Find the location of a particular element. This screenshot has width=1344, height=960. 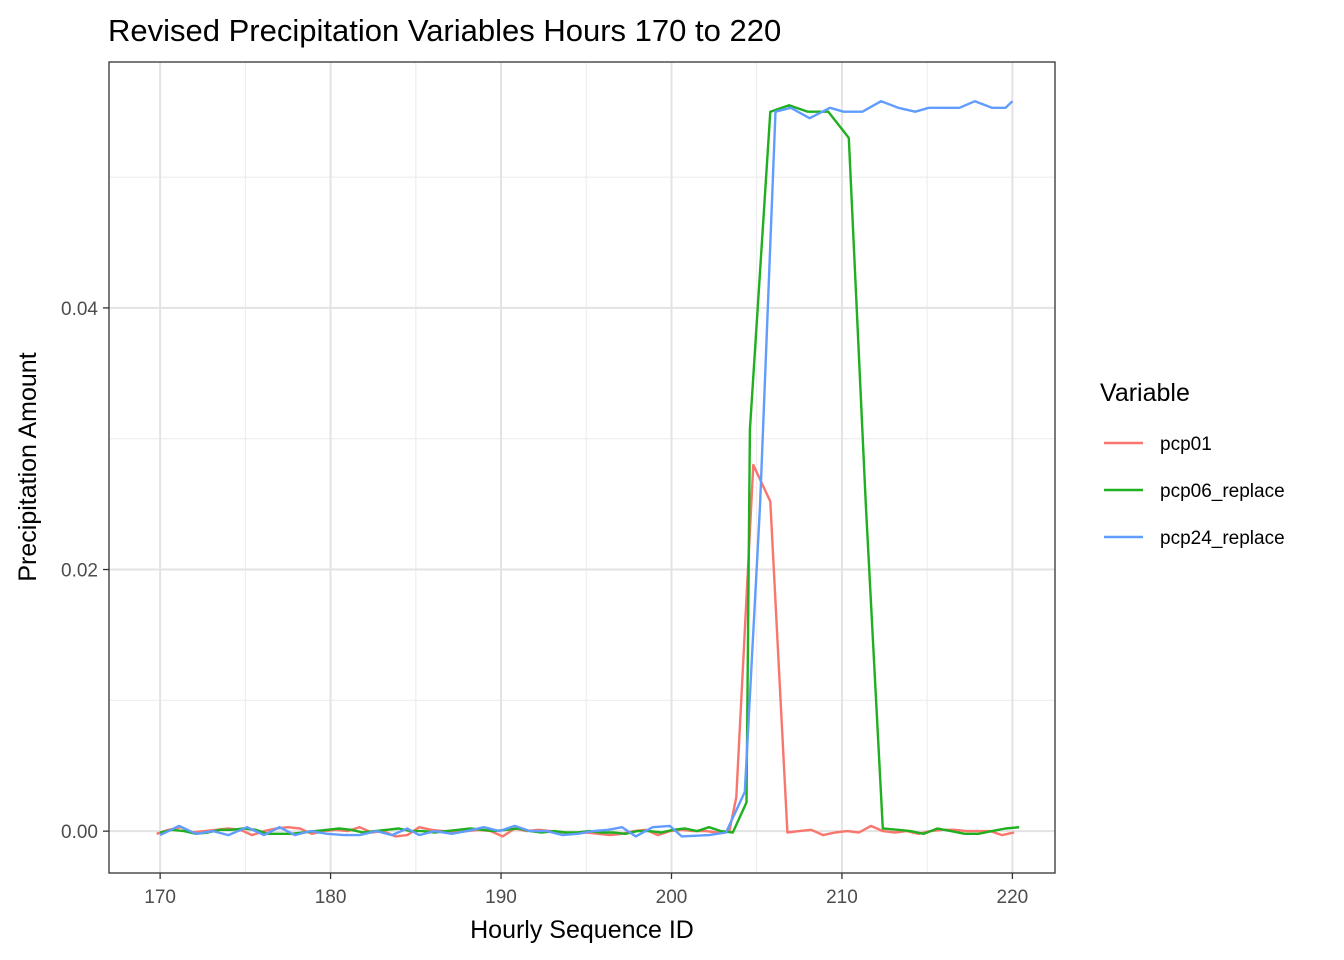

legend-title: Variable is located at coordinates (1145, 393).